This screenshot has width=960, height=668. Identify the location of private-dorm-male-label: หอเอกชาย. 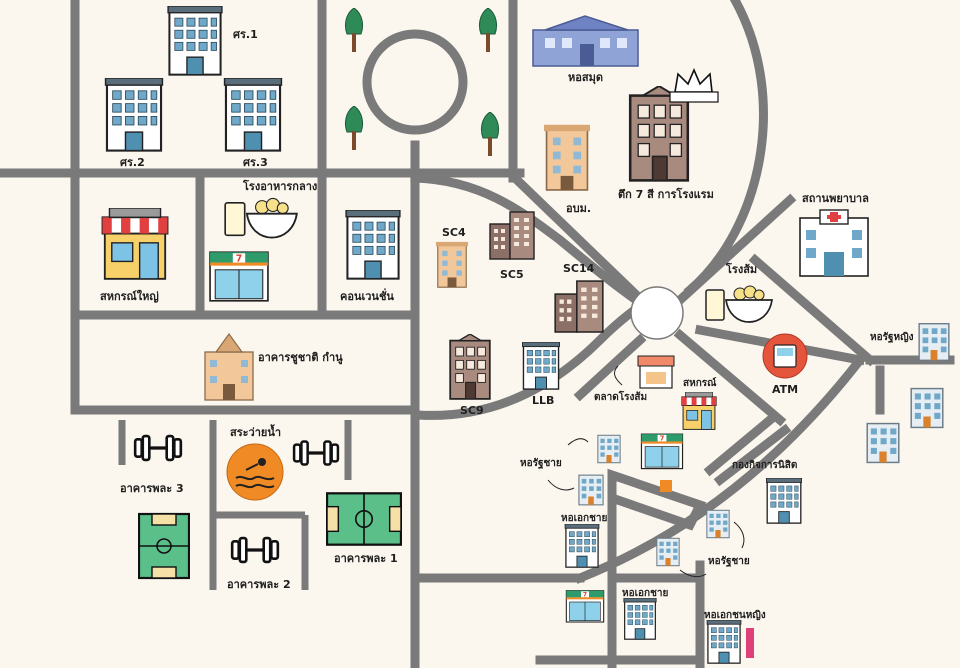
(584, 518).